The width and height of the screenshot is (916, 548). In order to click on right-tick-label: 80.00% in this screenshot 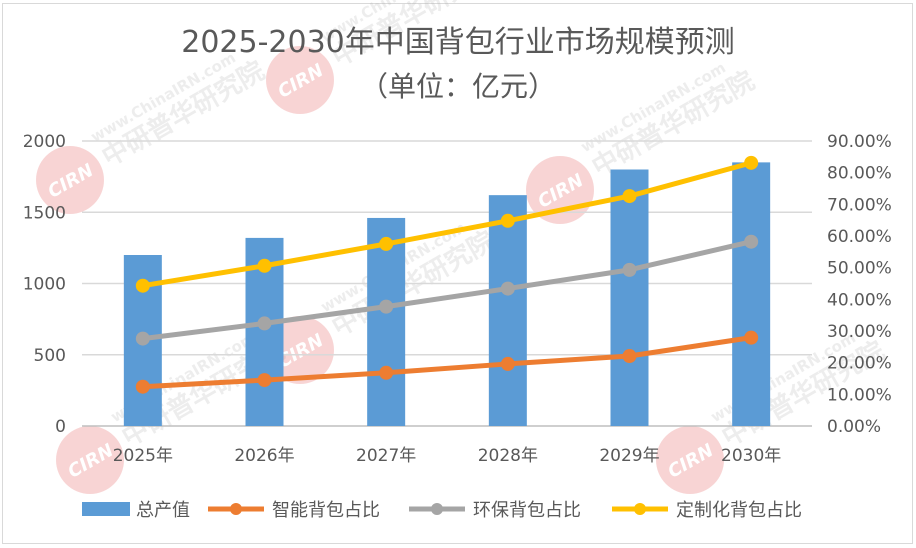, I will do `click(859, 174)`.